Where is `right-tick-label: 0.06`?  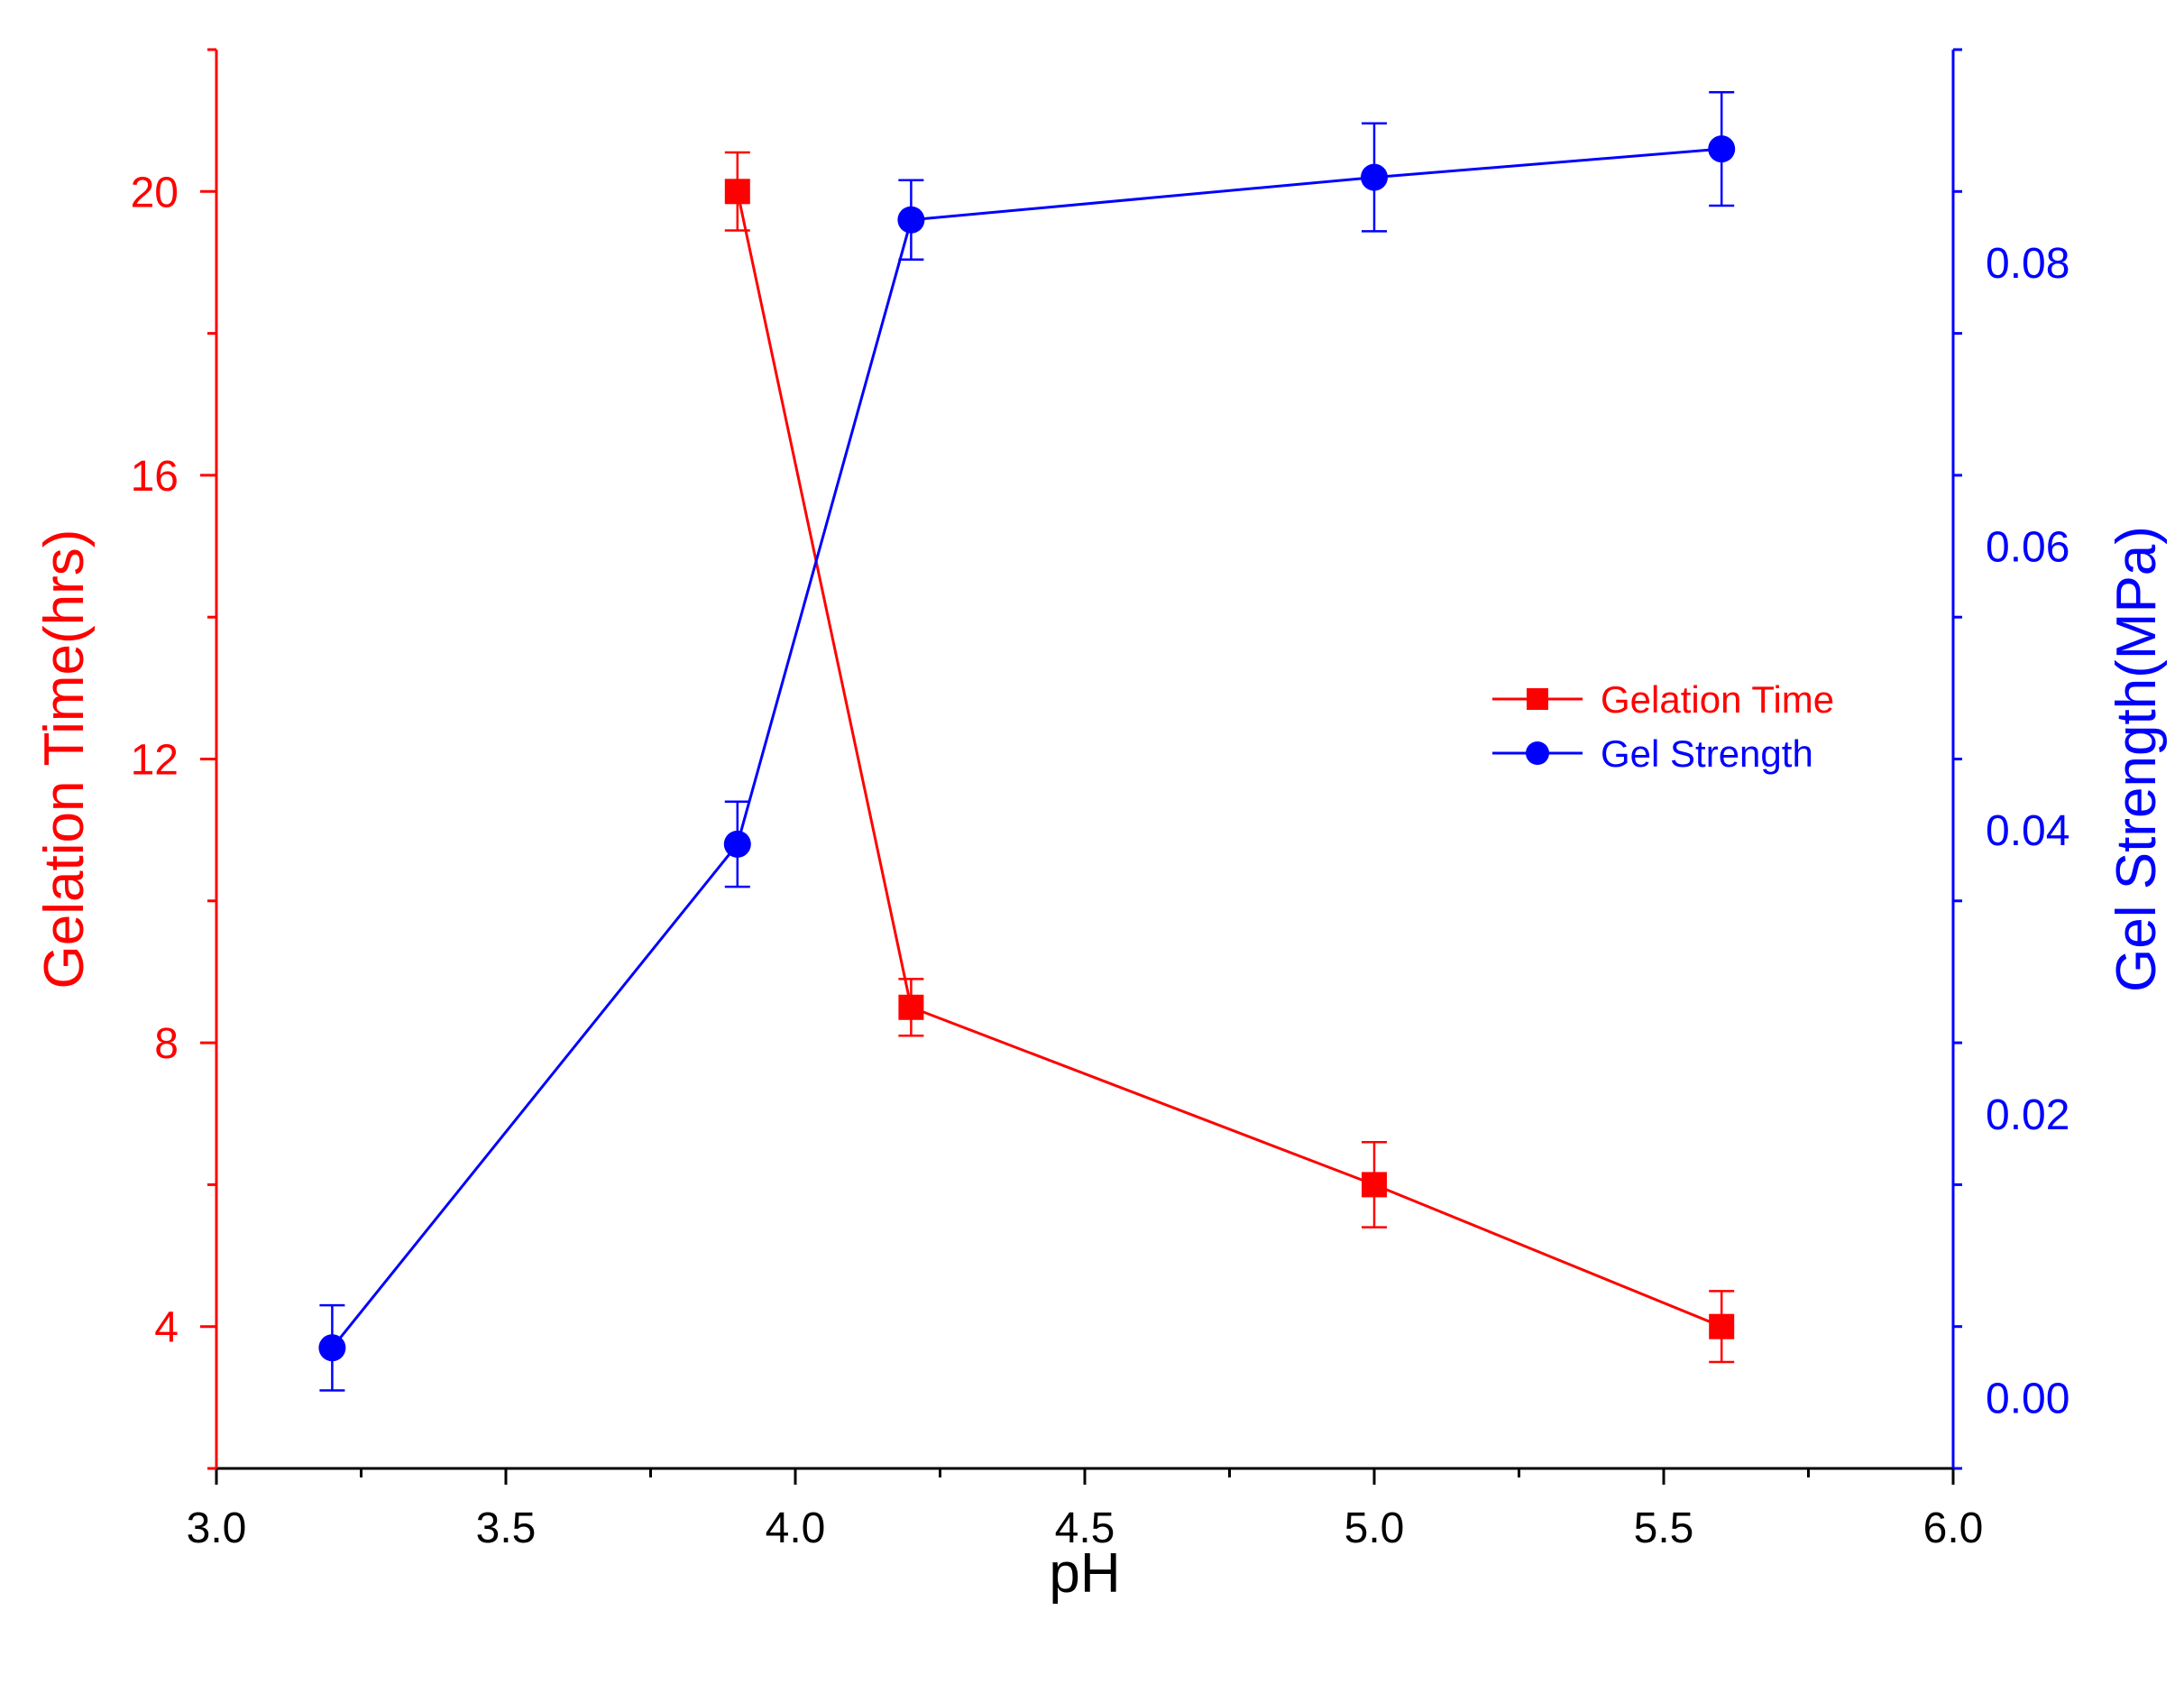
right-tick-label: 0.06 is located at coordinates (2028, 548).